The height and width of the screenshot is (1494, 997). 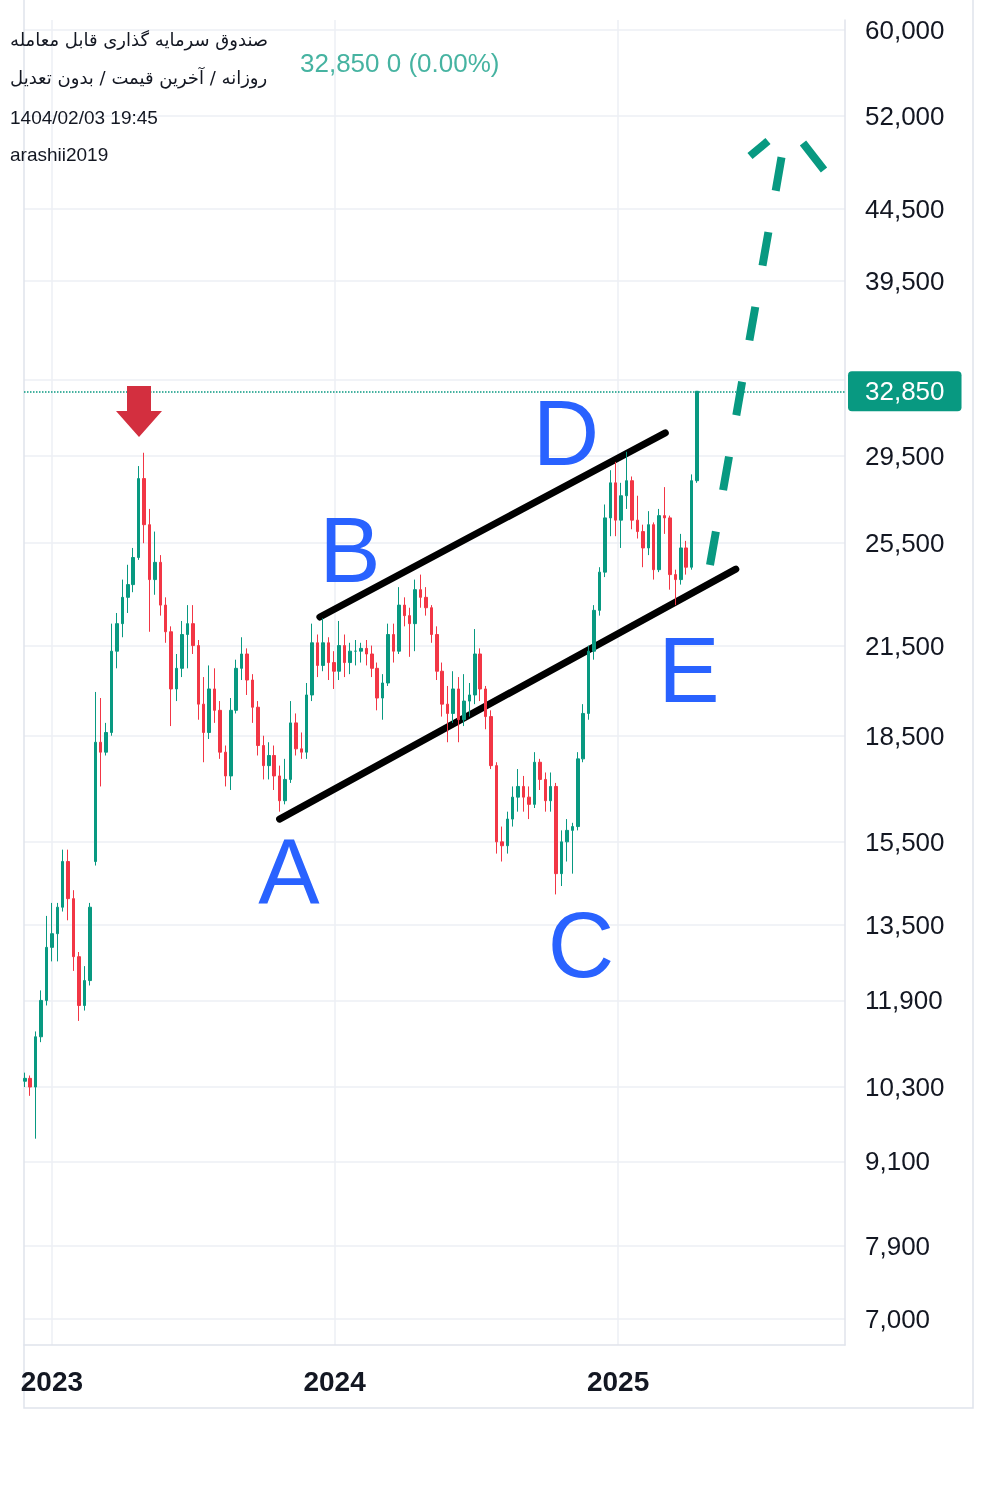 I want to click on x-tick-label: 2024, so click(x=335, y=1381).